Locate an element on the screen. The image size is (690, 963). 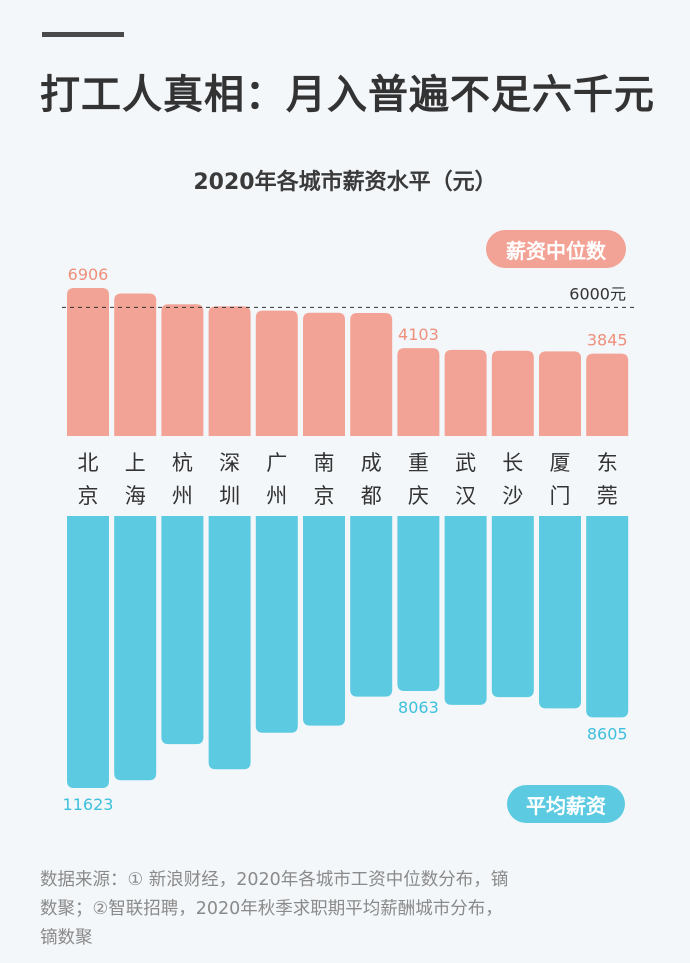
city-label: 重 is located at coordinates (418, 463).